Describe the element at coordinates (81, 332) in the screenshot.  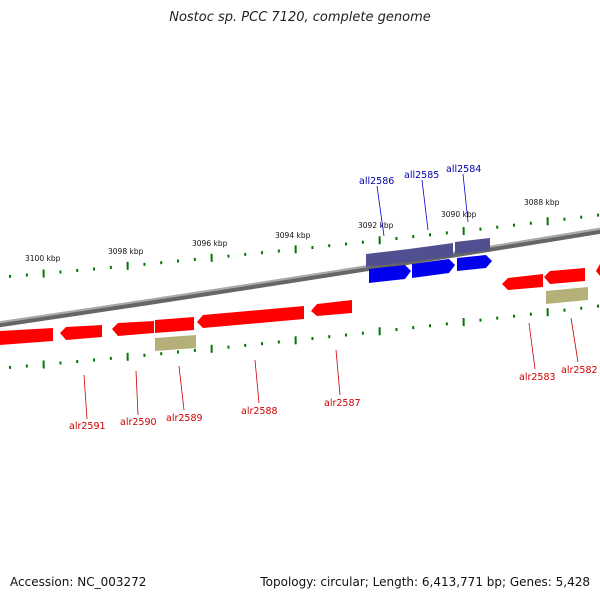
I see `gene-alr2591` at that location.